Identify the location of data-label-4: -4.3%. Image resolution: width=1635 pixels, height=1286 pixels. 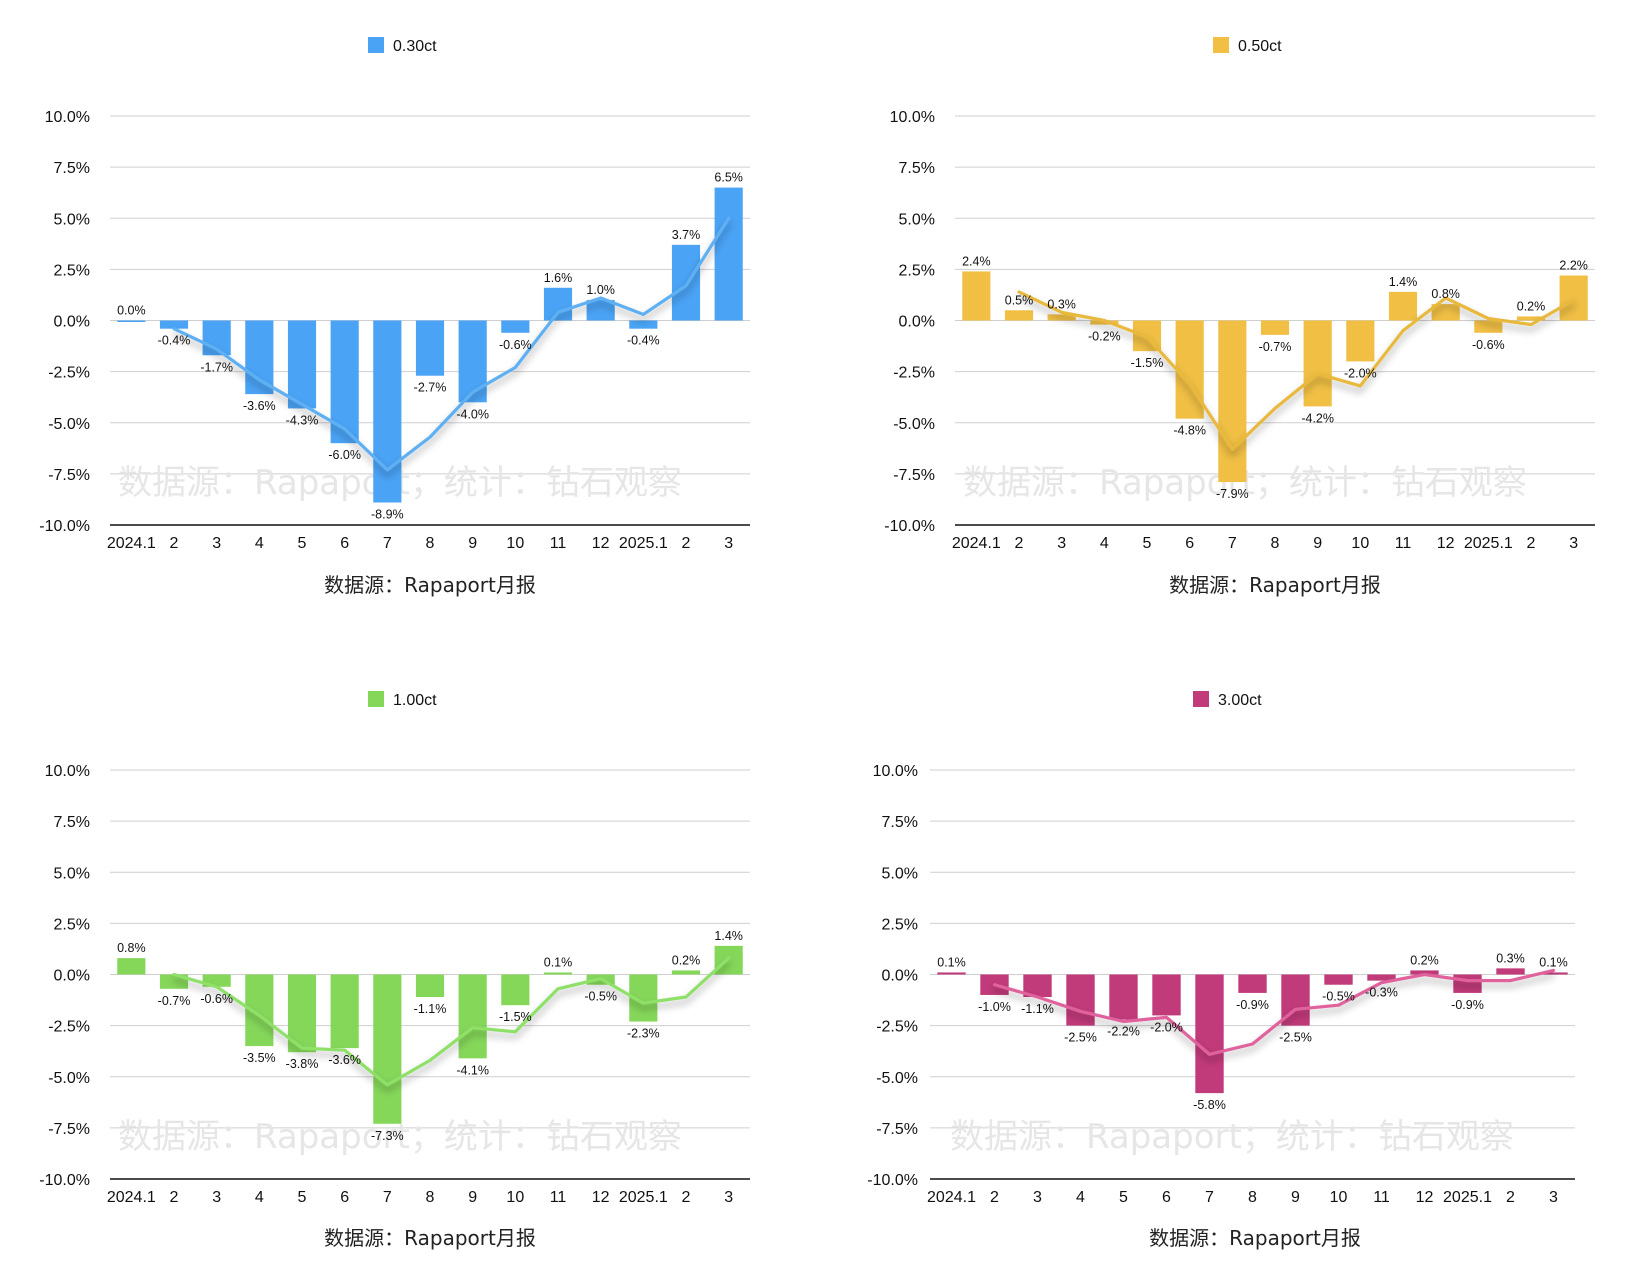
(302, 420).